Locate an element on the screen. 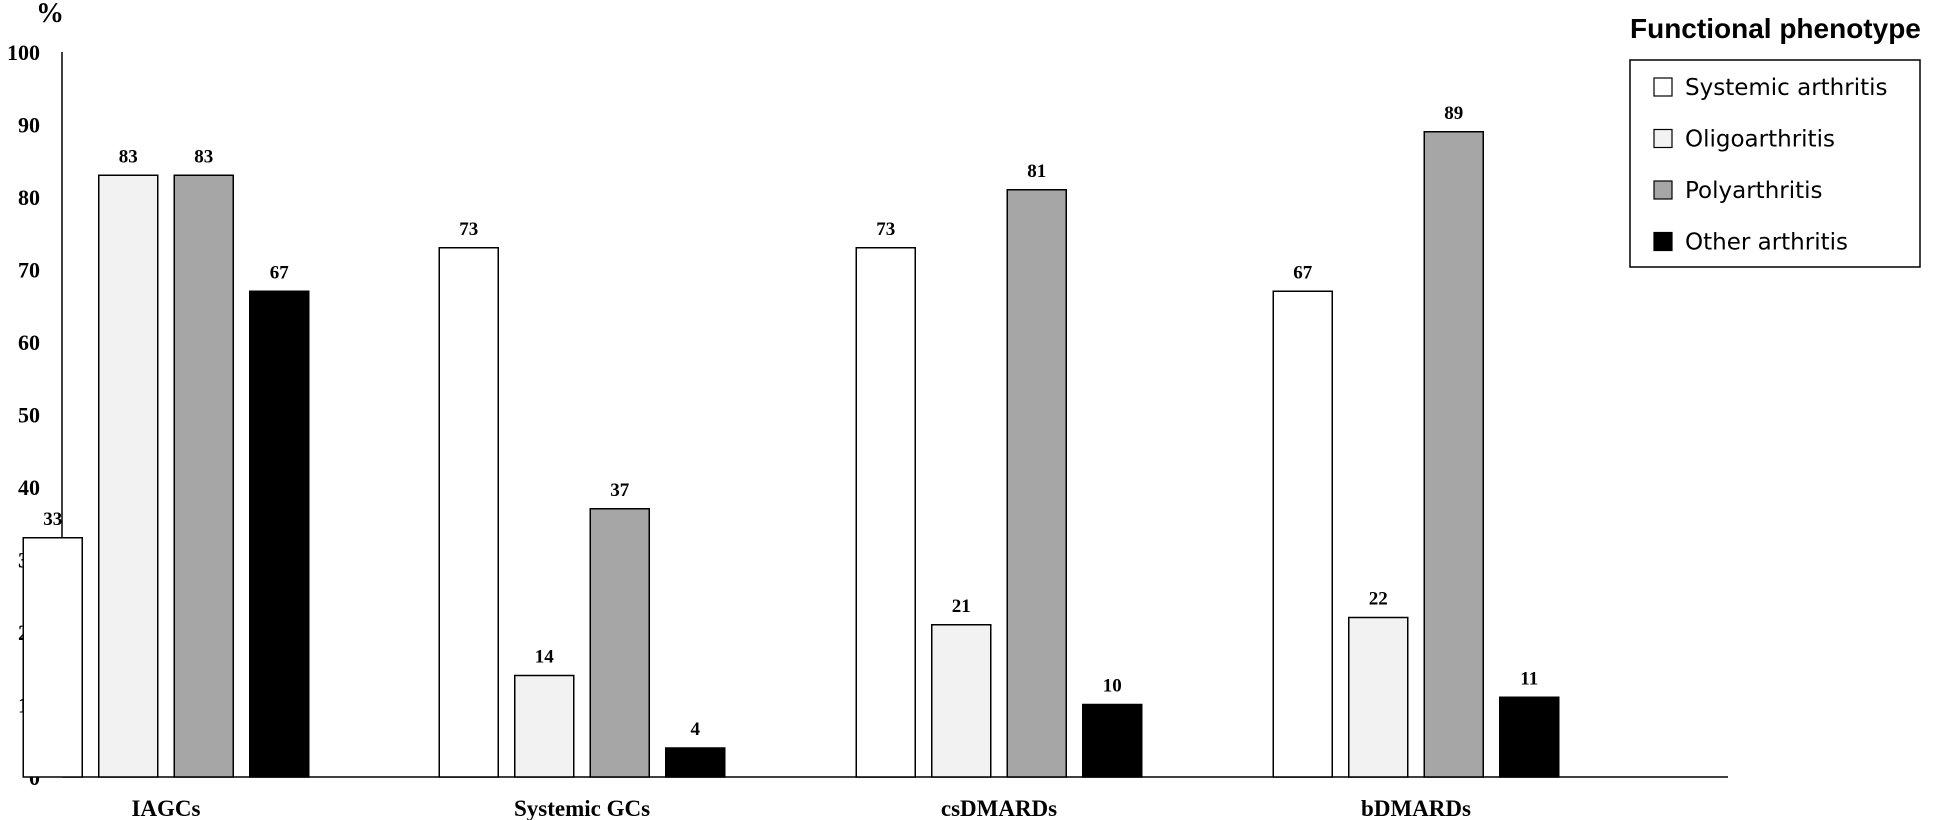 The width and height of the screenshot is (1946, 820). legend-box is located at coordinates (1775, 163).